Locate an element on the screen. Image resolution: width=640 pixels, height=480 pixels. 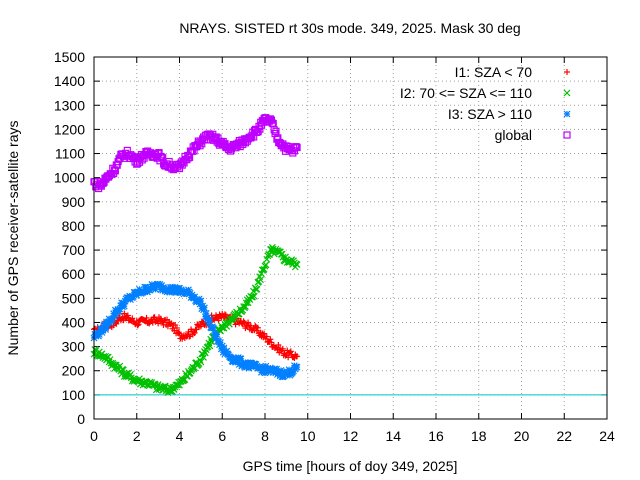
x-axis-label: GPS time [hours of doy 349, 2025] is located at coordinates (350, 466).